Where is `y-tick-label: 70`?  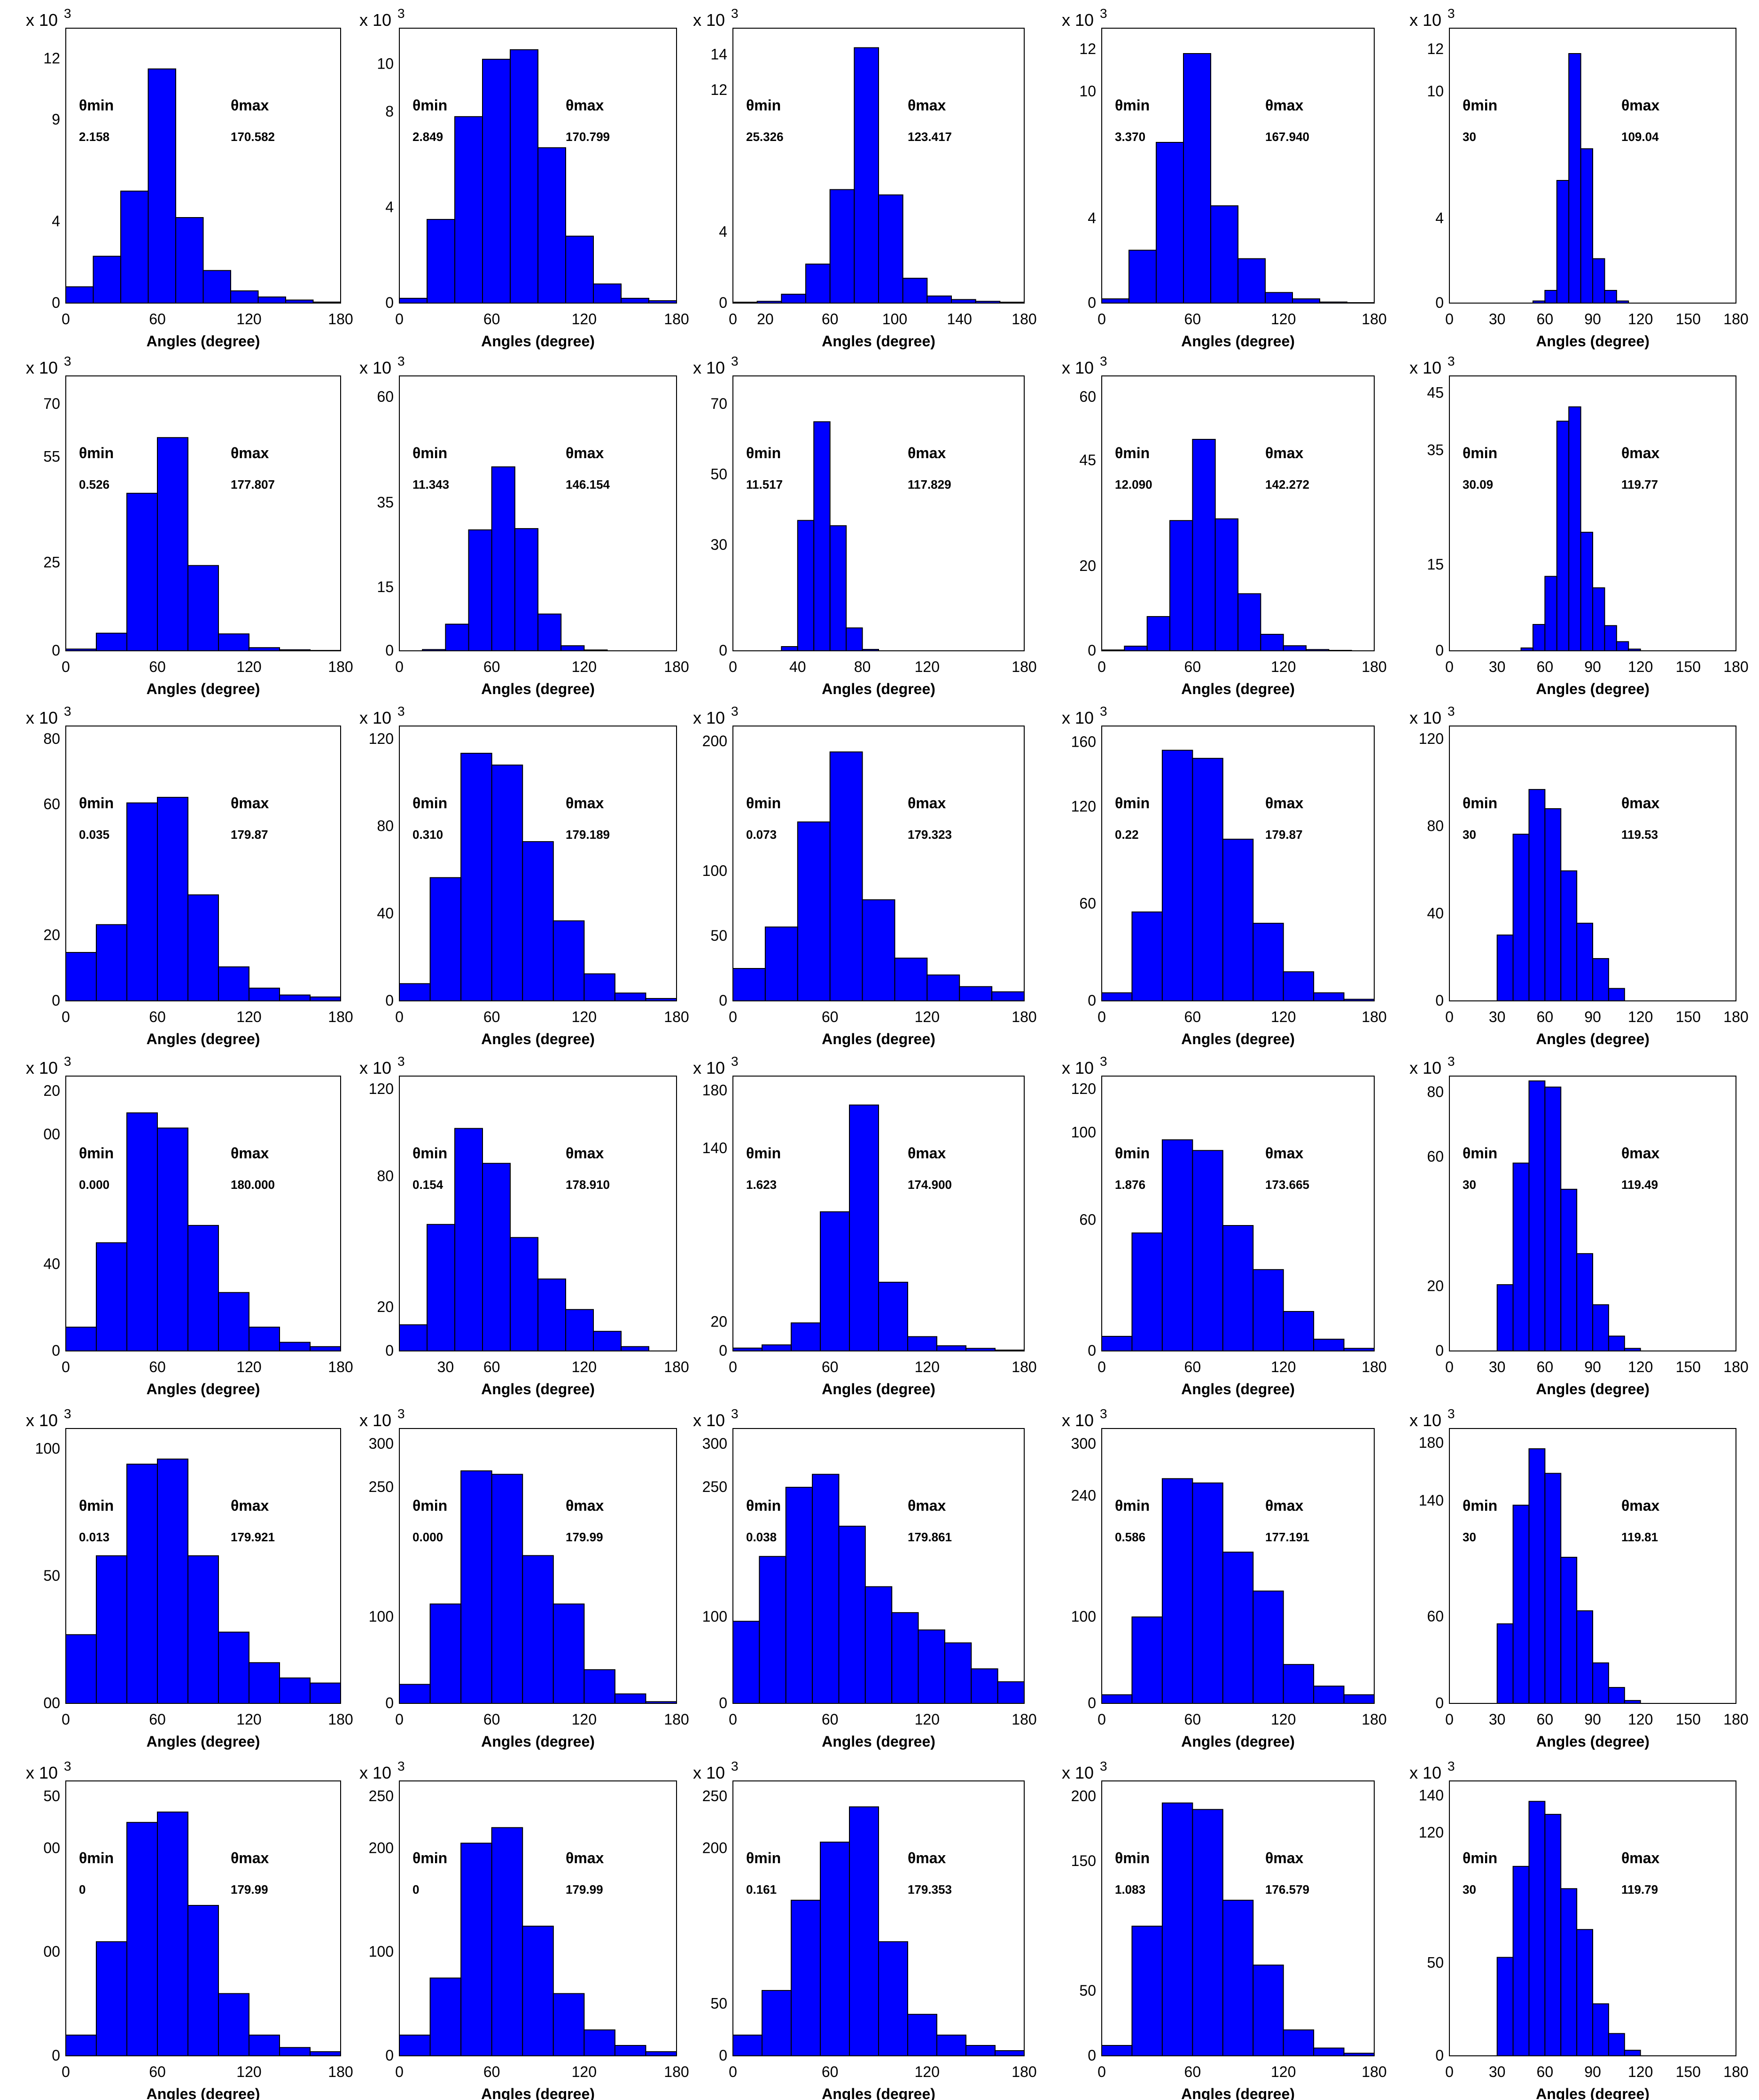 y-tick-label: 70 is located at coordinates (718, 404).